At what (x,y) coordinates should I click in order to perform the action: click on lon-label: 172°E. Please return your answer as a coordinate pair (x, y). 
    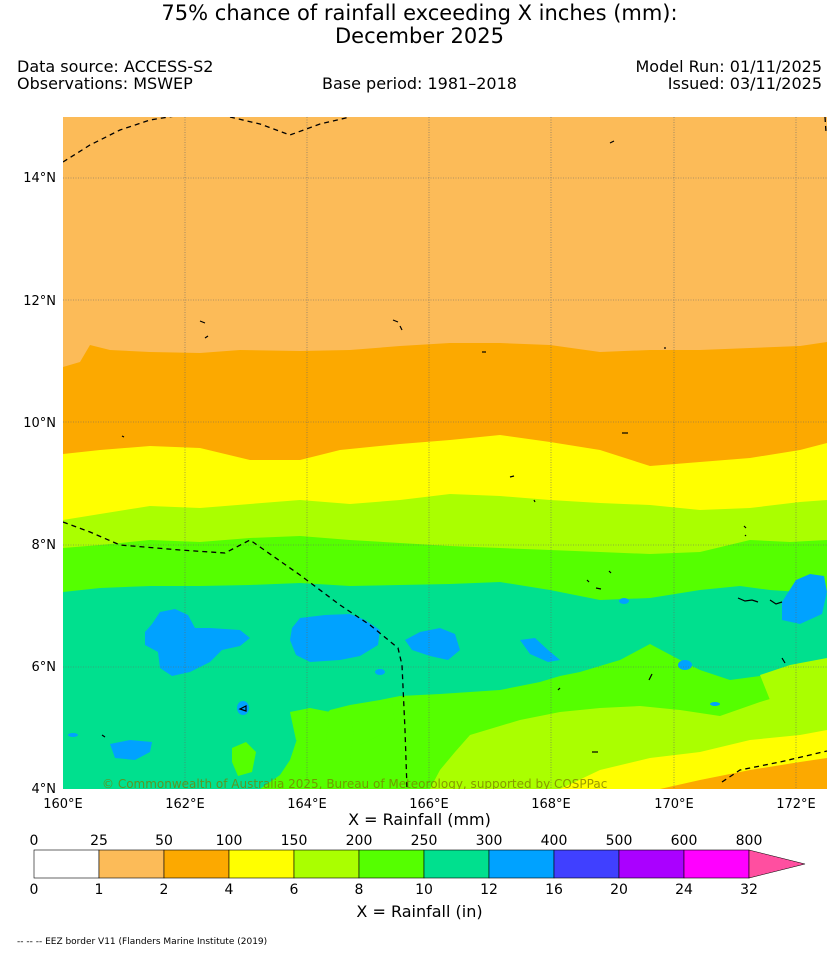
    Looking at the image, I should click on (796, 804).